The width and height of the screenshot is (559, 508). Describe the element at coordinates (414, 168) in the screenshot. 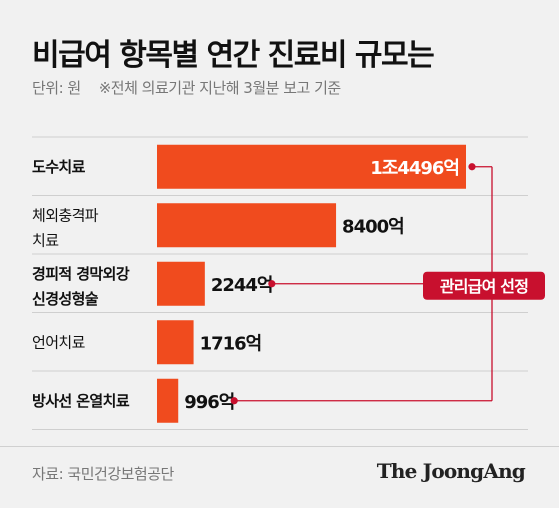

I see `value-label: 1조4496억` at that location.